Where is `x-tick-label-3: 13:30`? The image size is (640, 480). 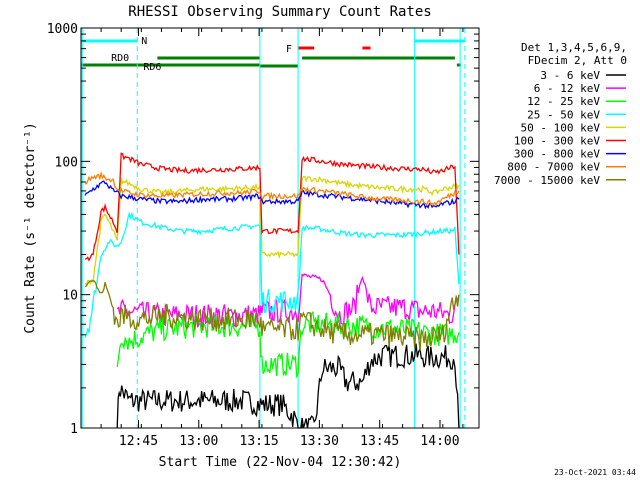 x-tick-label-3: 13:30 is located at coordinates (319, 441).